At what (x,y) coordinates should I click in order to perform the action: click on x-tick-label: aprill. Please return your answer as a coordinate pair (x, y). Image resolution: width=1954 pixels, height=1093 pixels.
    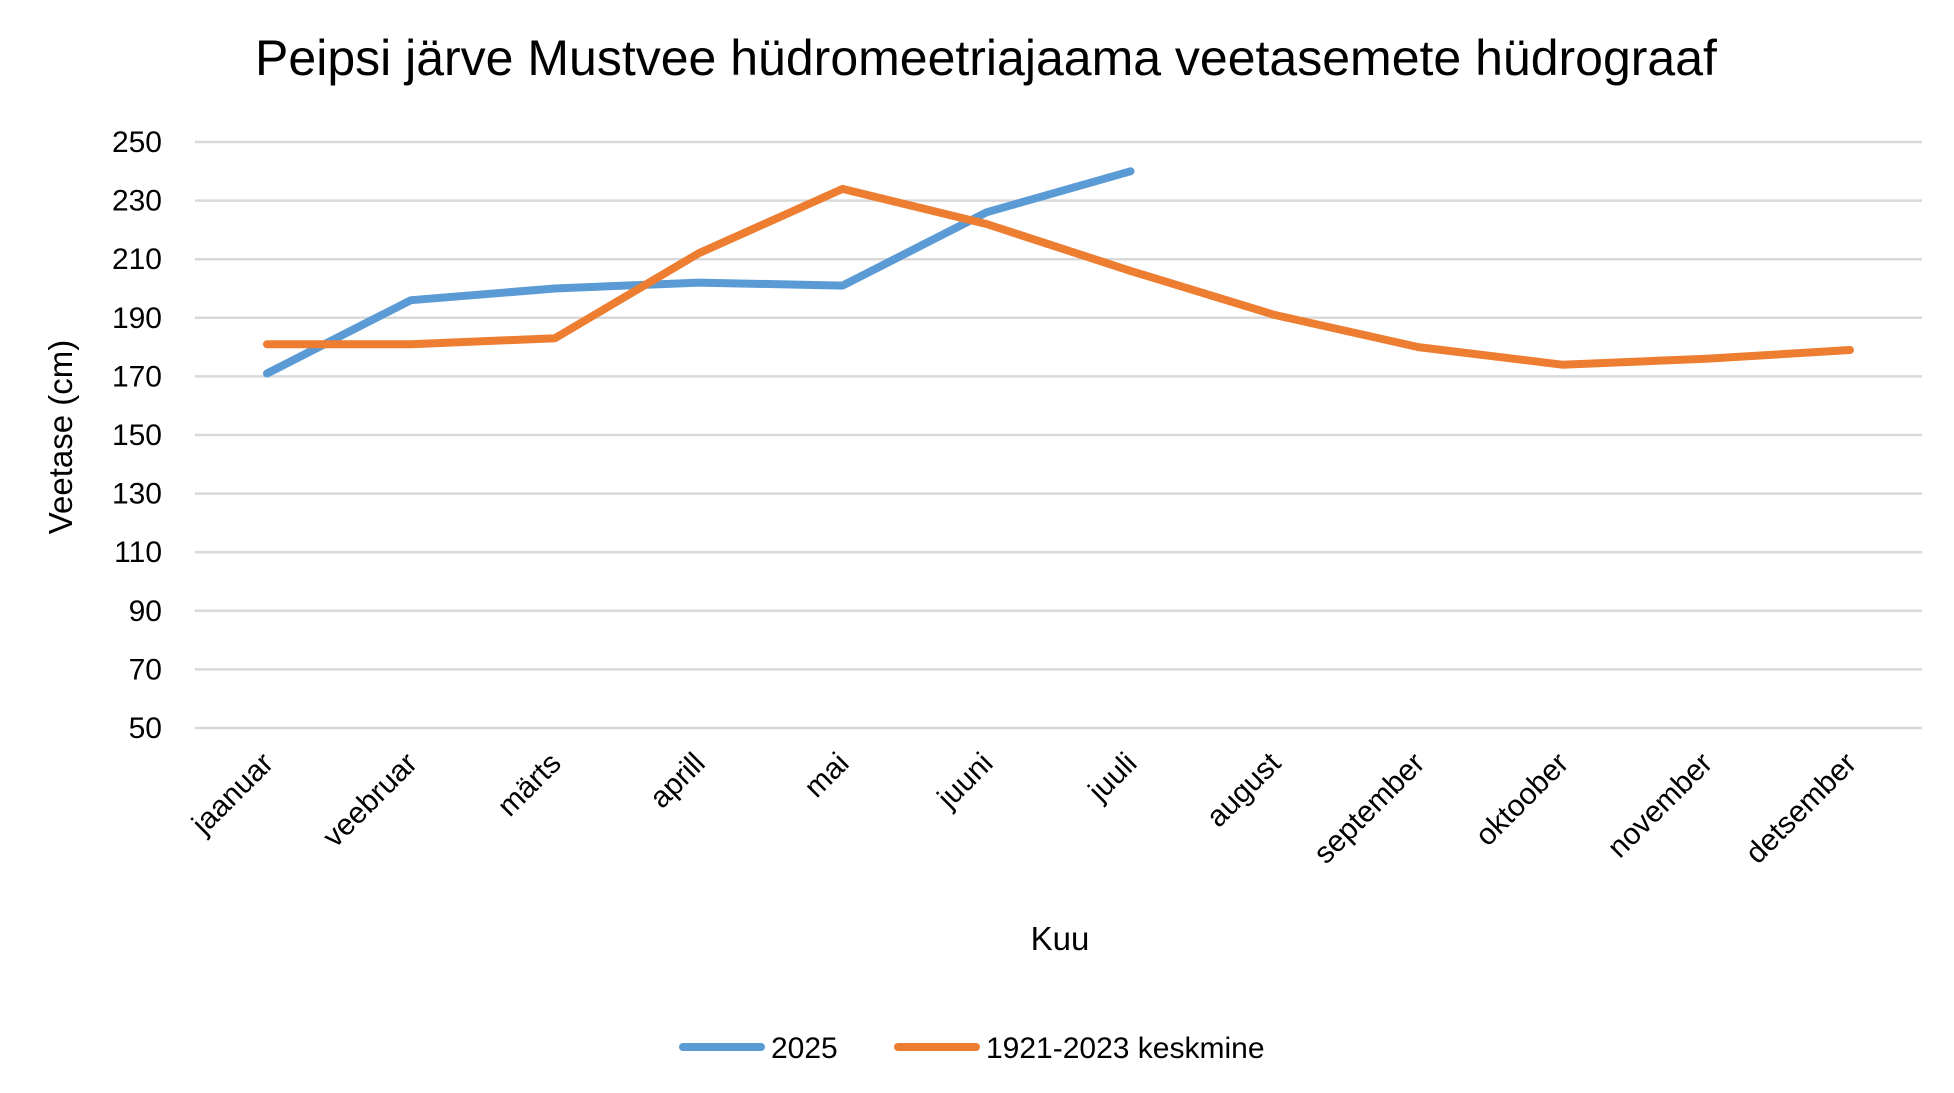
    Looking at the image, I should click on (678, 781).